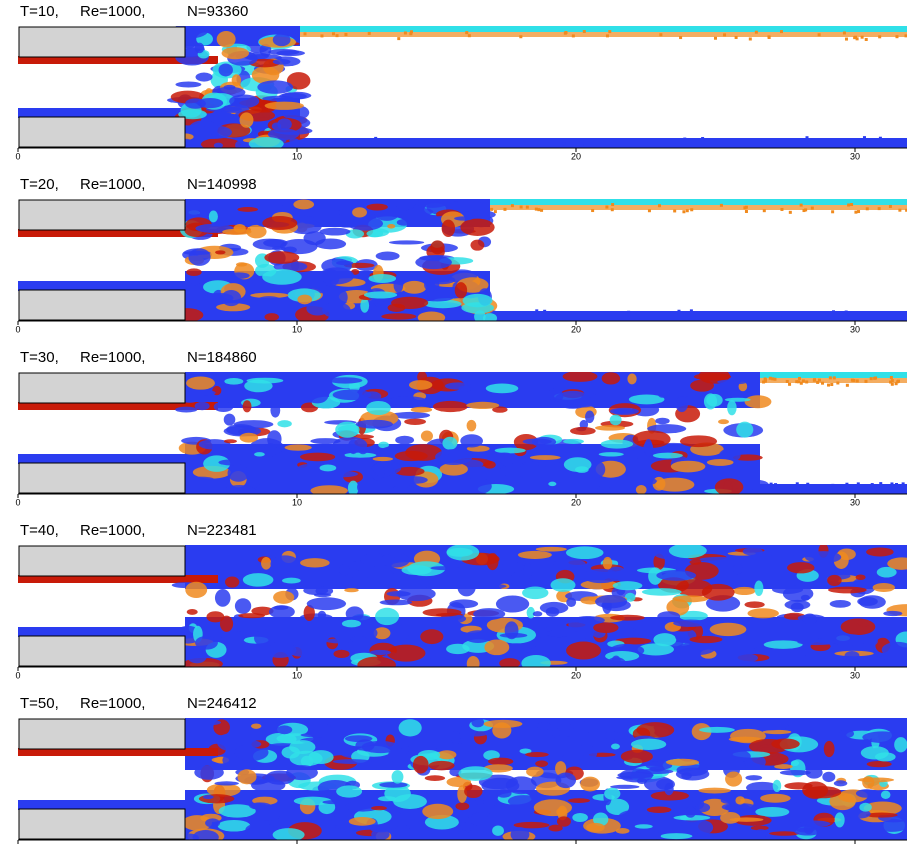  What do you see at coordinates (39, 184) in the screenshot?
I see `time-label: T=20,` at bounding box center [39, 184].